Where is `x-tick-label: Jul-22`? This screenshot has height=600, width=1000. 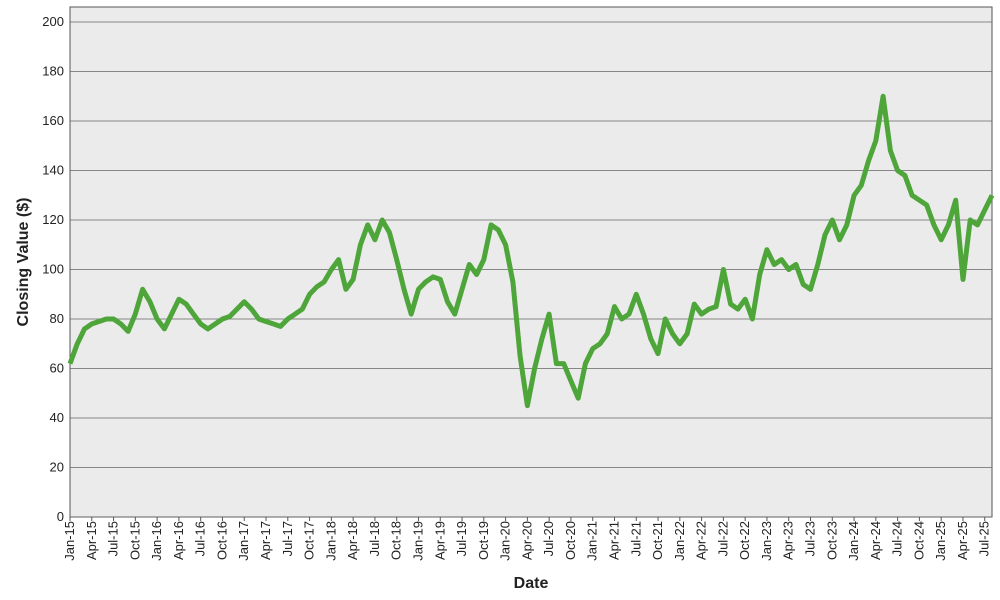
x-tick-label: Jul-22 is located at coordinates (722, 538).